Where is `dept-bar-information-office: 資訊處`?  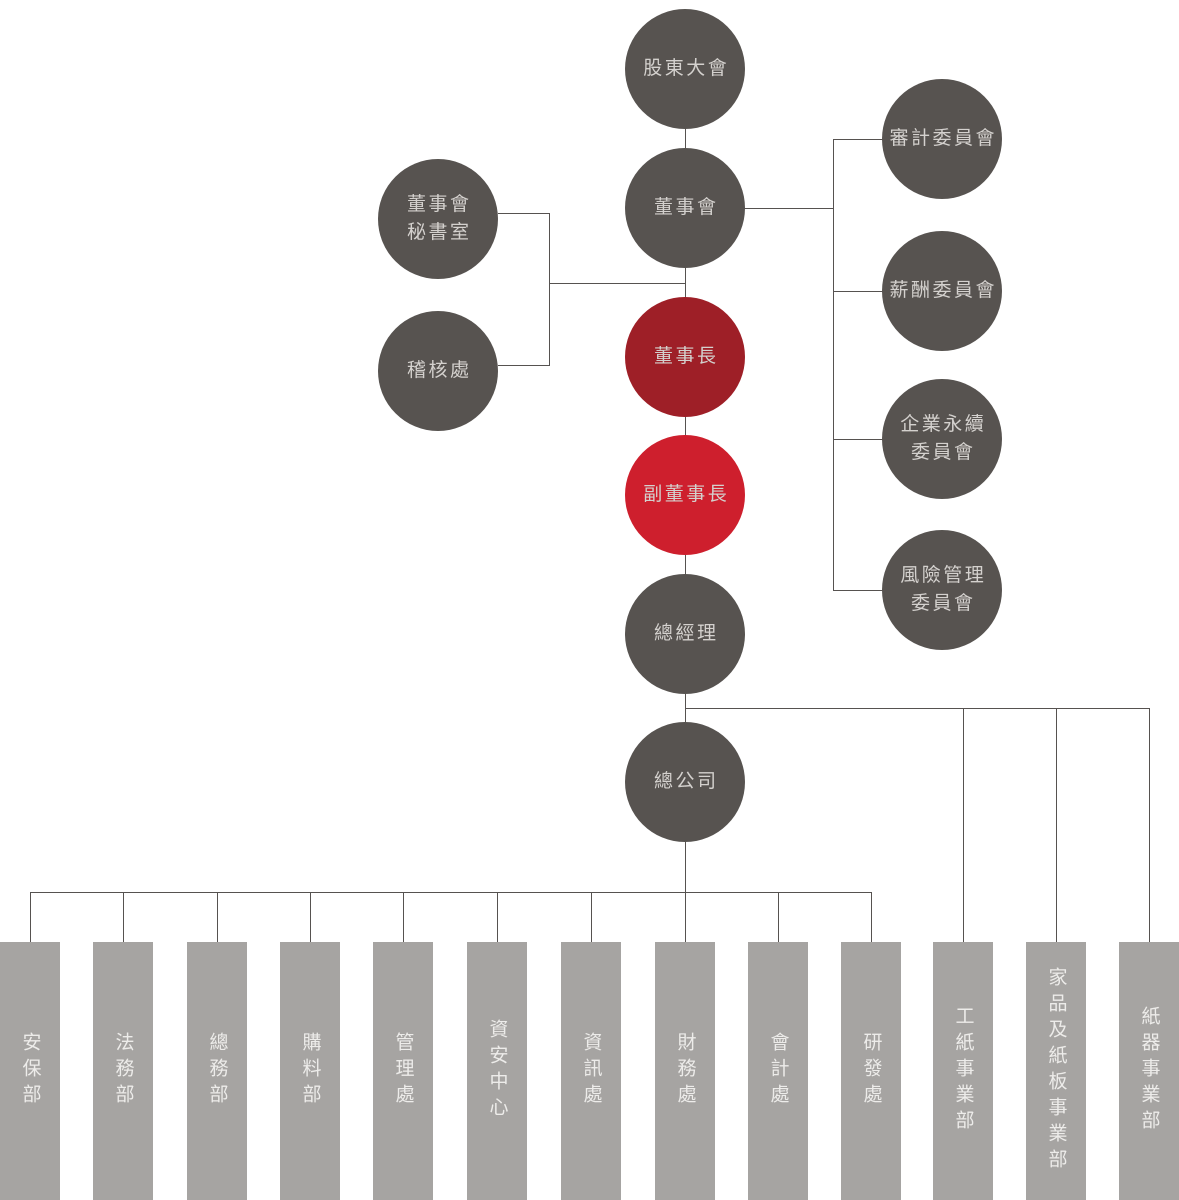
dept-bar-information-office: 資訊處 is located at coordinates (591, 1071).